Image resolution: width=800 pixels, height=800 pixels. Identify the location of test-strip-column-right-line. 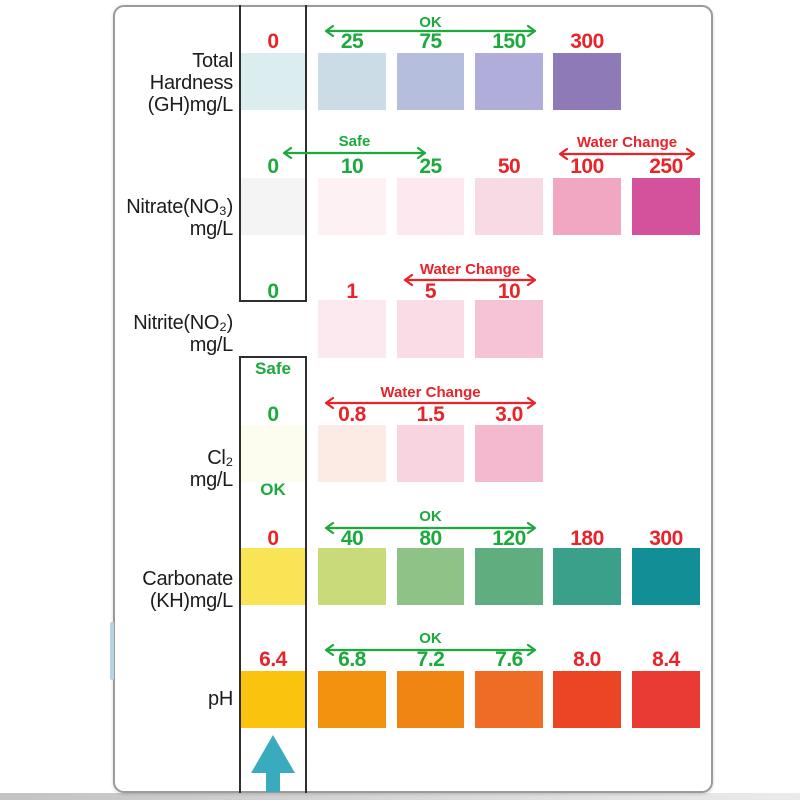
(306, 399).